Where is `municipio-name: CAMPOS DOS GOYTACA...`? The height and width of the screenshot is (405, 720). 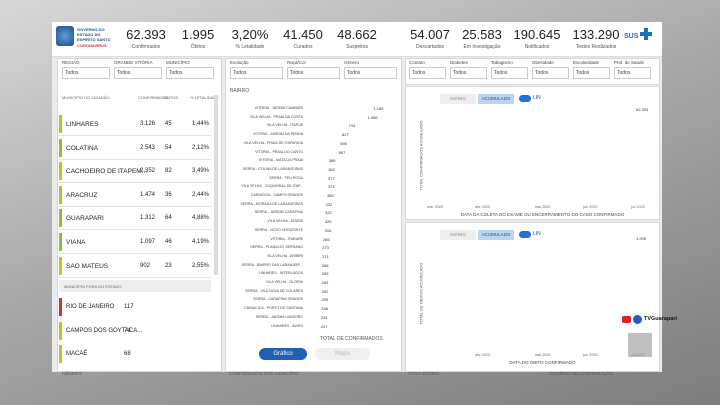
municipio-name: CAMPOS DOS GOYTACA... is located at coordinates (104, 330).